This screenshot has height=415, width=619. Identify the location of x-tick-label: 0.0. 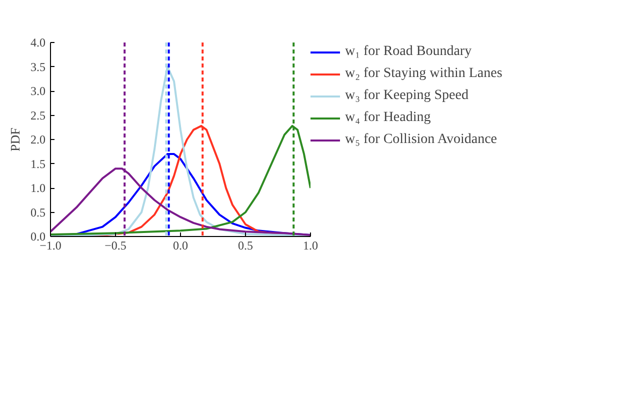
(180, 245).